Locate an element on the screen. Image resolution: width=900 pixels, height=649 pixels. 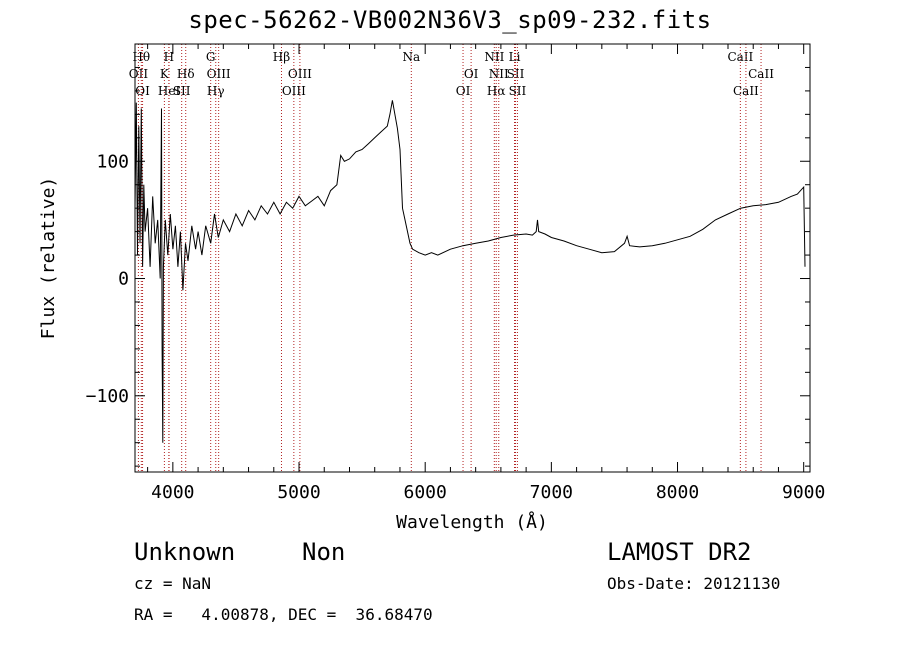
y-axis-label: Flux (relative) is located at coordinates (48, 258).